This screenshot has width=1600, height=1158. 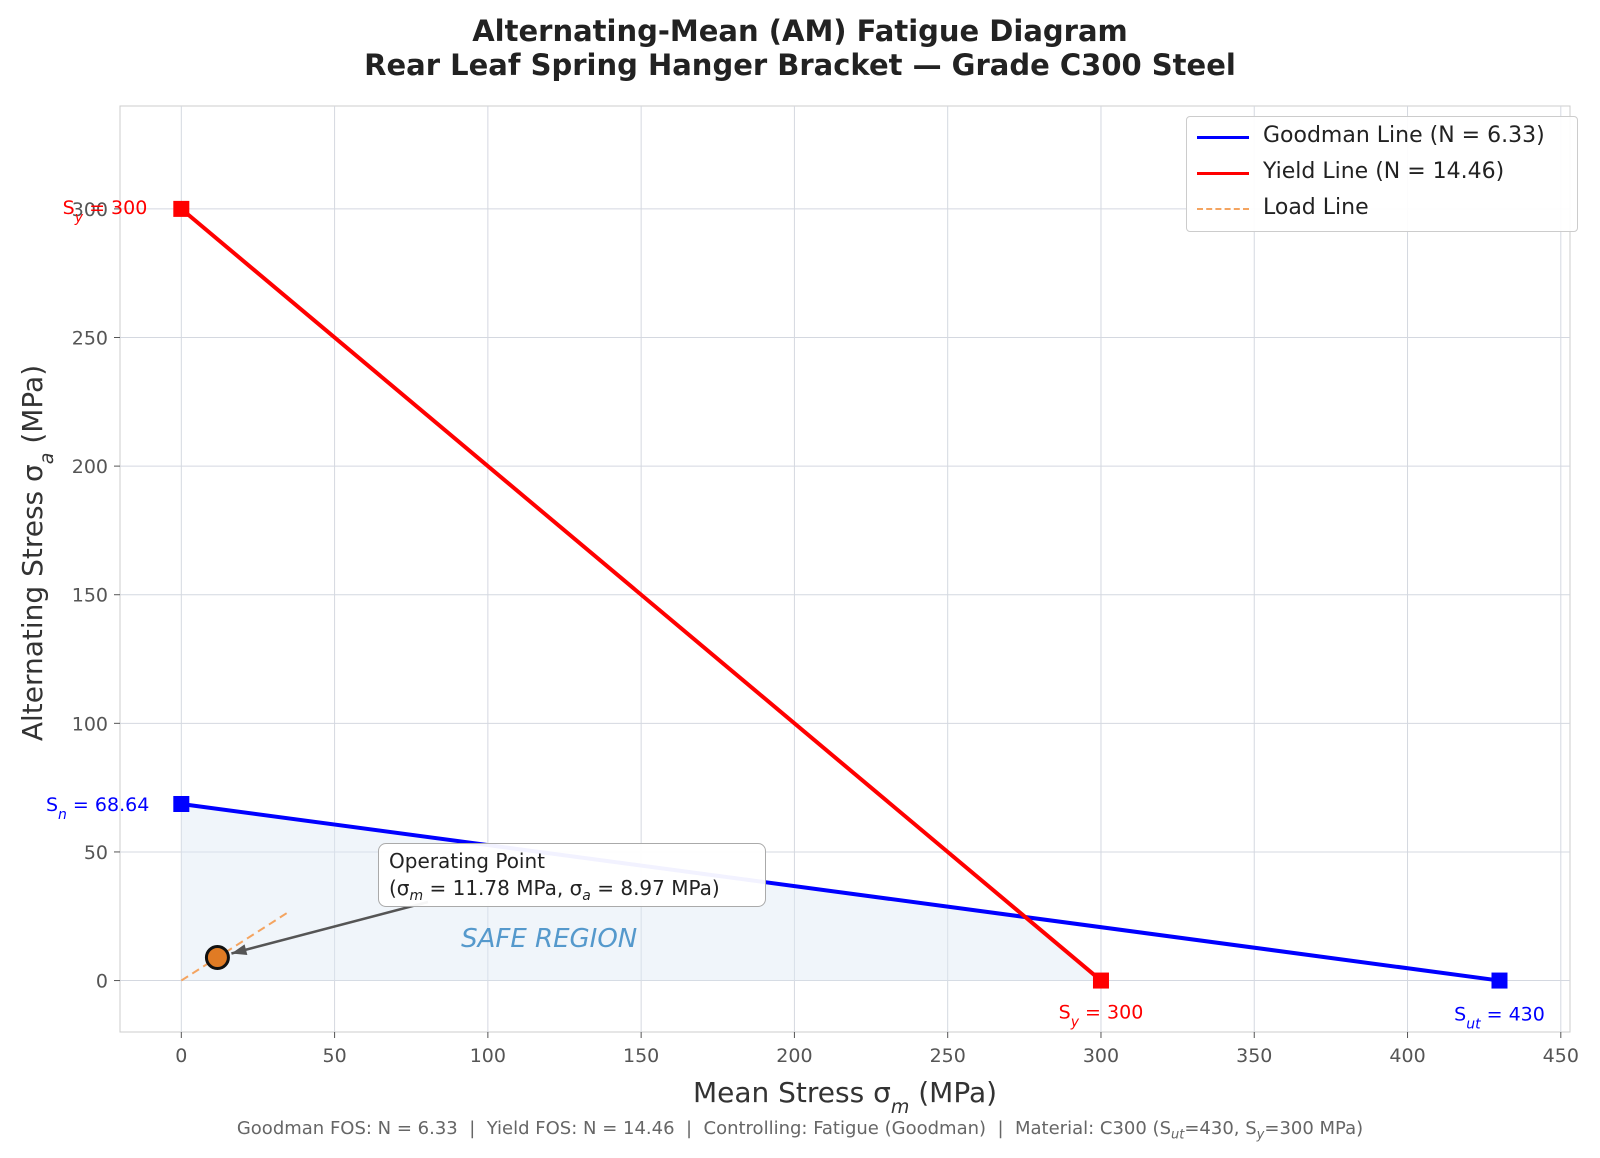 I want to click on x-tick-label: 200, so click(x=794, y=1056).